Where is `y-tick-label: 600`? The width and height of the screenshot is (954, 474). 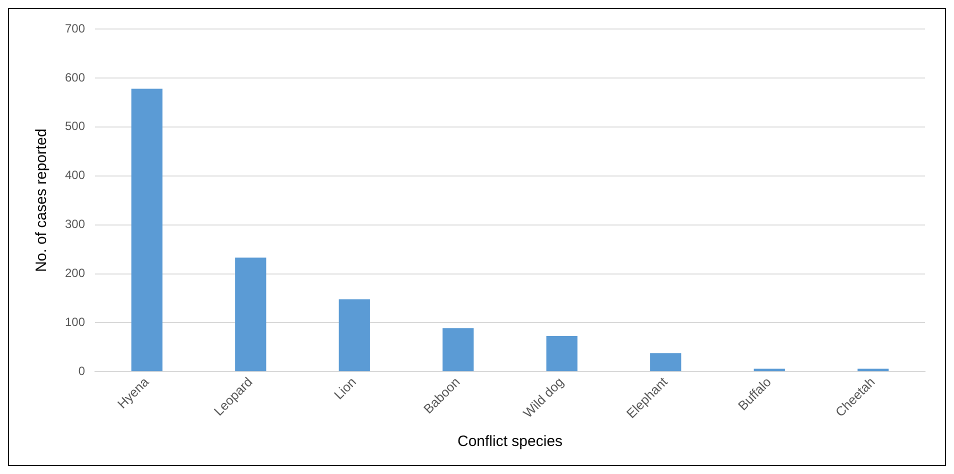
y-tick-label: 600 is located at coordinates (75, 77).